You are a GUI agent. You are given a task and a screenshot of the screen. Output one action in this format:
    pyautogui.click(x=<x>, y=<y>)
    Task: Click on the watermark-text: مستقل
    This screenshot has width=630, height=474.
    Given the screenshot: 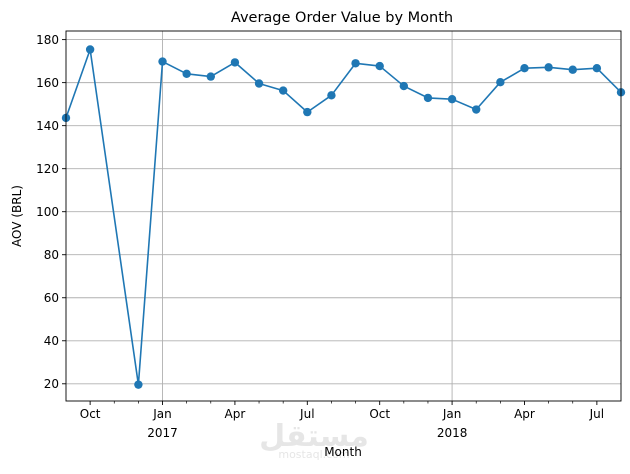 What is the action you would take?
    pyautogui.click(x=314, y=436)
    